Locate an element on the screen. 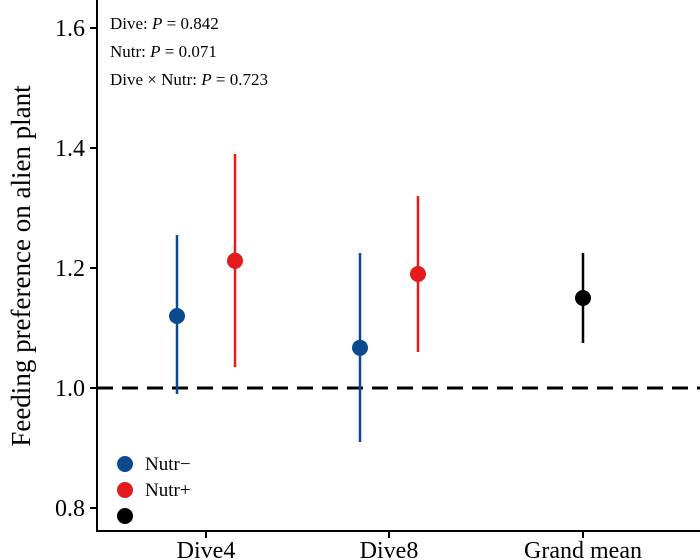  x-tick-label: Dive4 is located at coordinates (206, 549).